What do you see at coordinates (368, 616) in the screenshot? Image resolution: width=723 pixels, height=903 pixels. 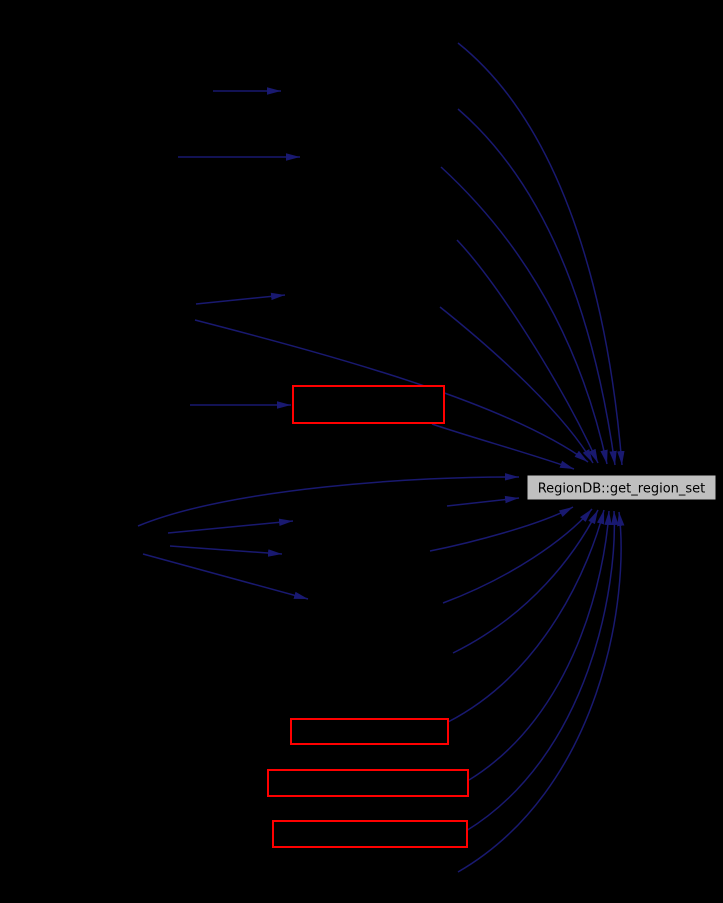 I see `truncated-nodes-layer` at bounding box center [368, 616].